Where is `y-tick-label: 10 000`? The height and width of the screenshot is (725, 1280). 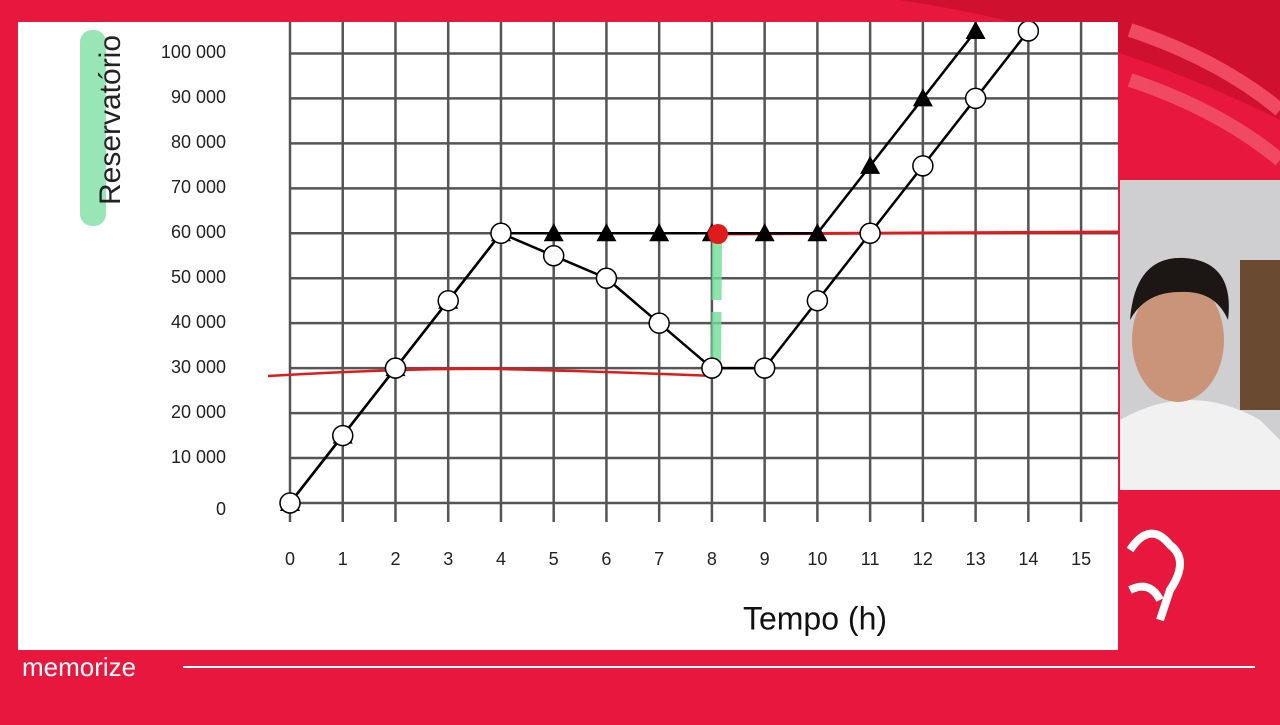
y-tick-label: 10 000 is located at coordinates (198, 457).